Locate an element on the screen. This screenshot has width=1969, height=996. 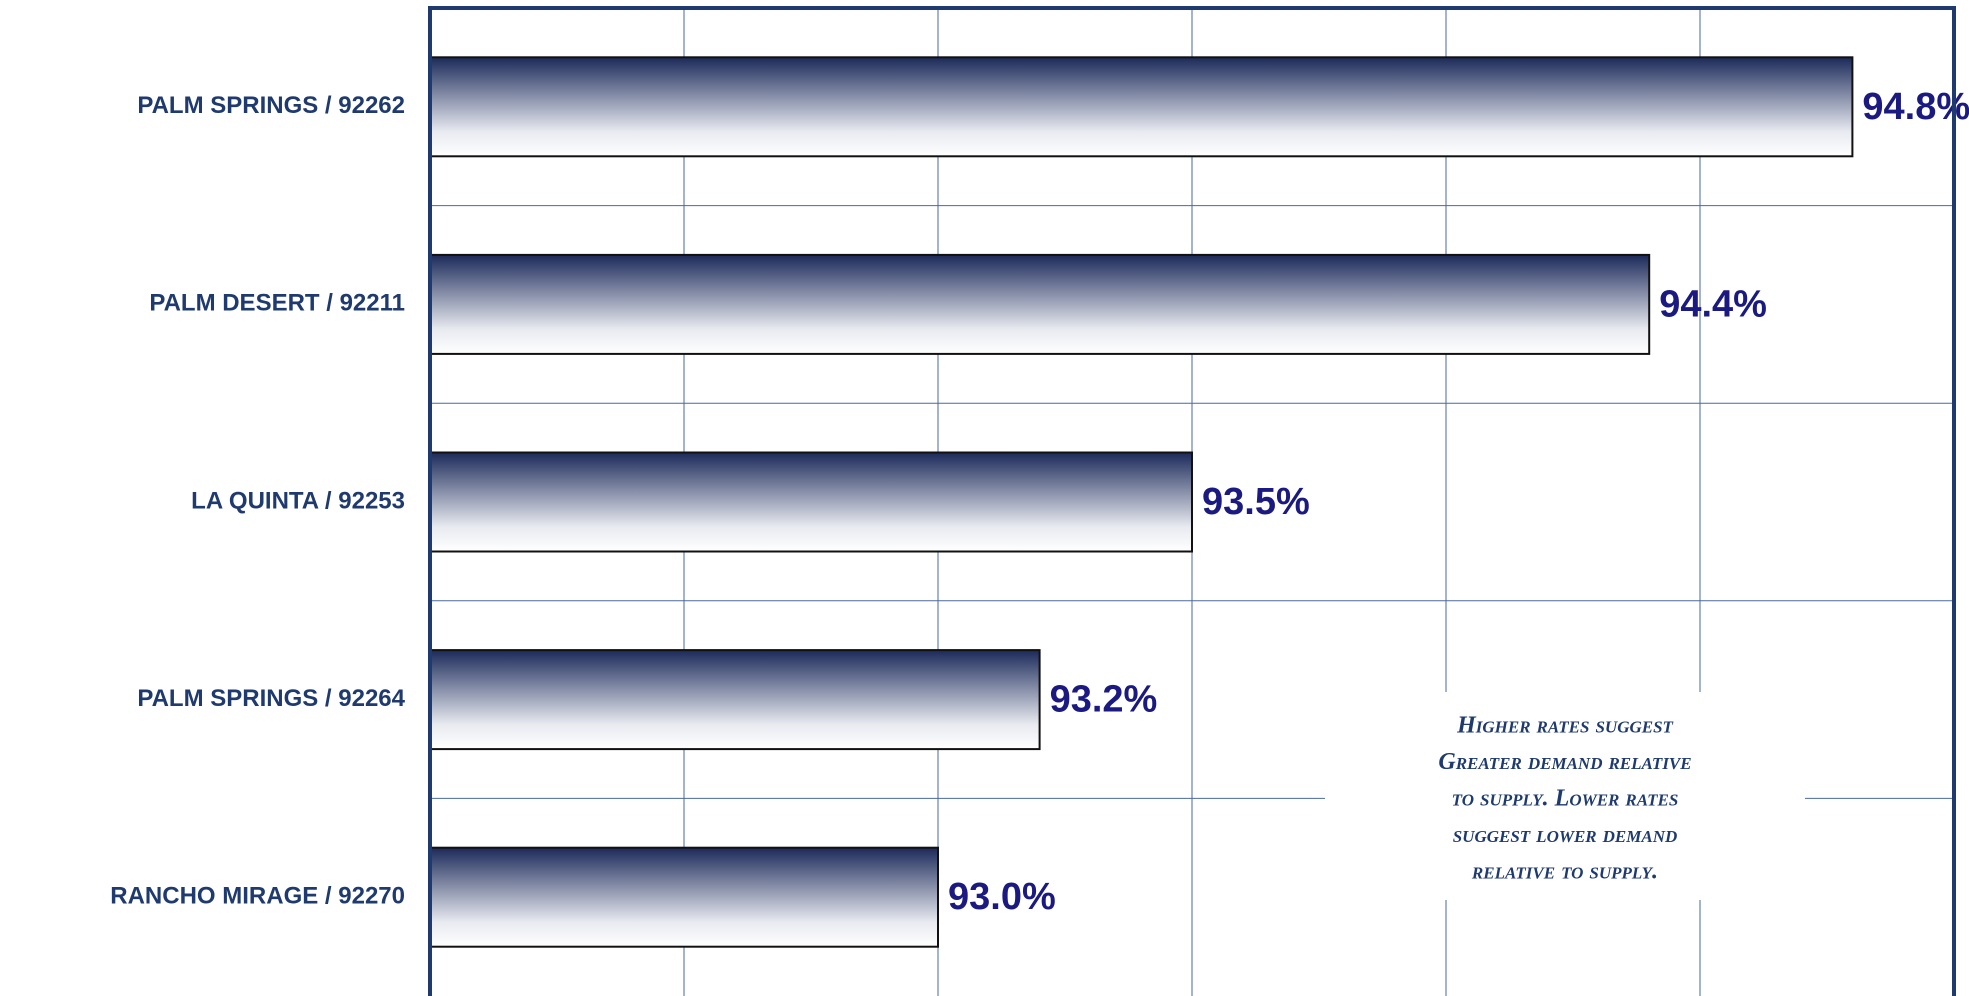
y-tick-label: LA QUINTA / 92253 is located at coordinates (298, 500).